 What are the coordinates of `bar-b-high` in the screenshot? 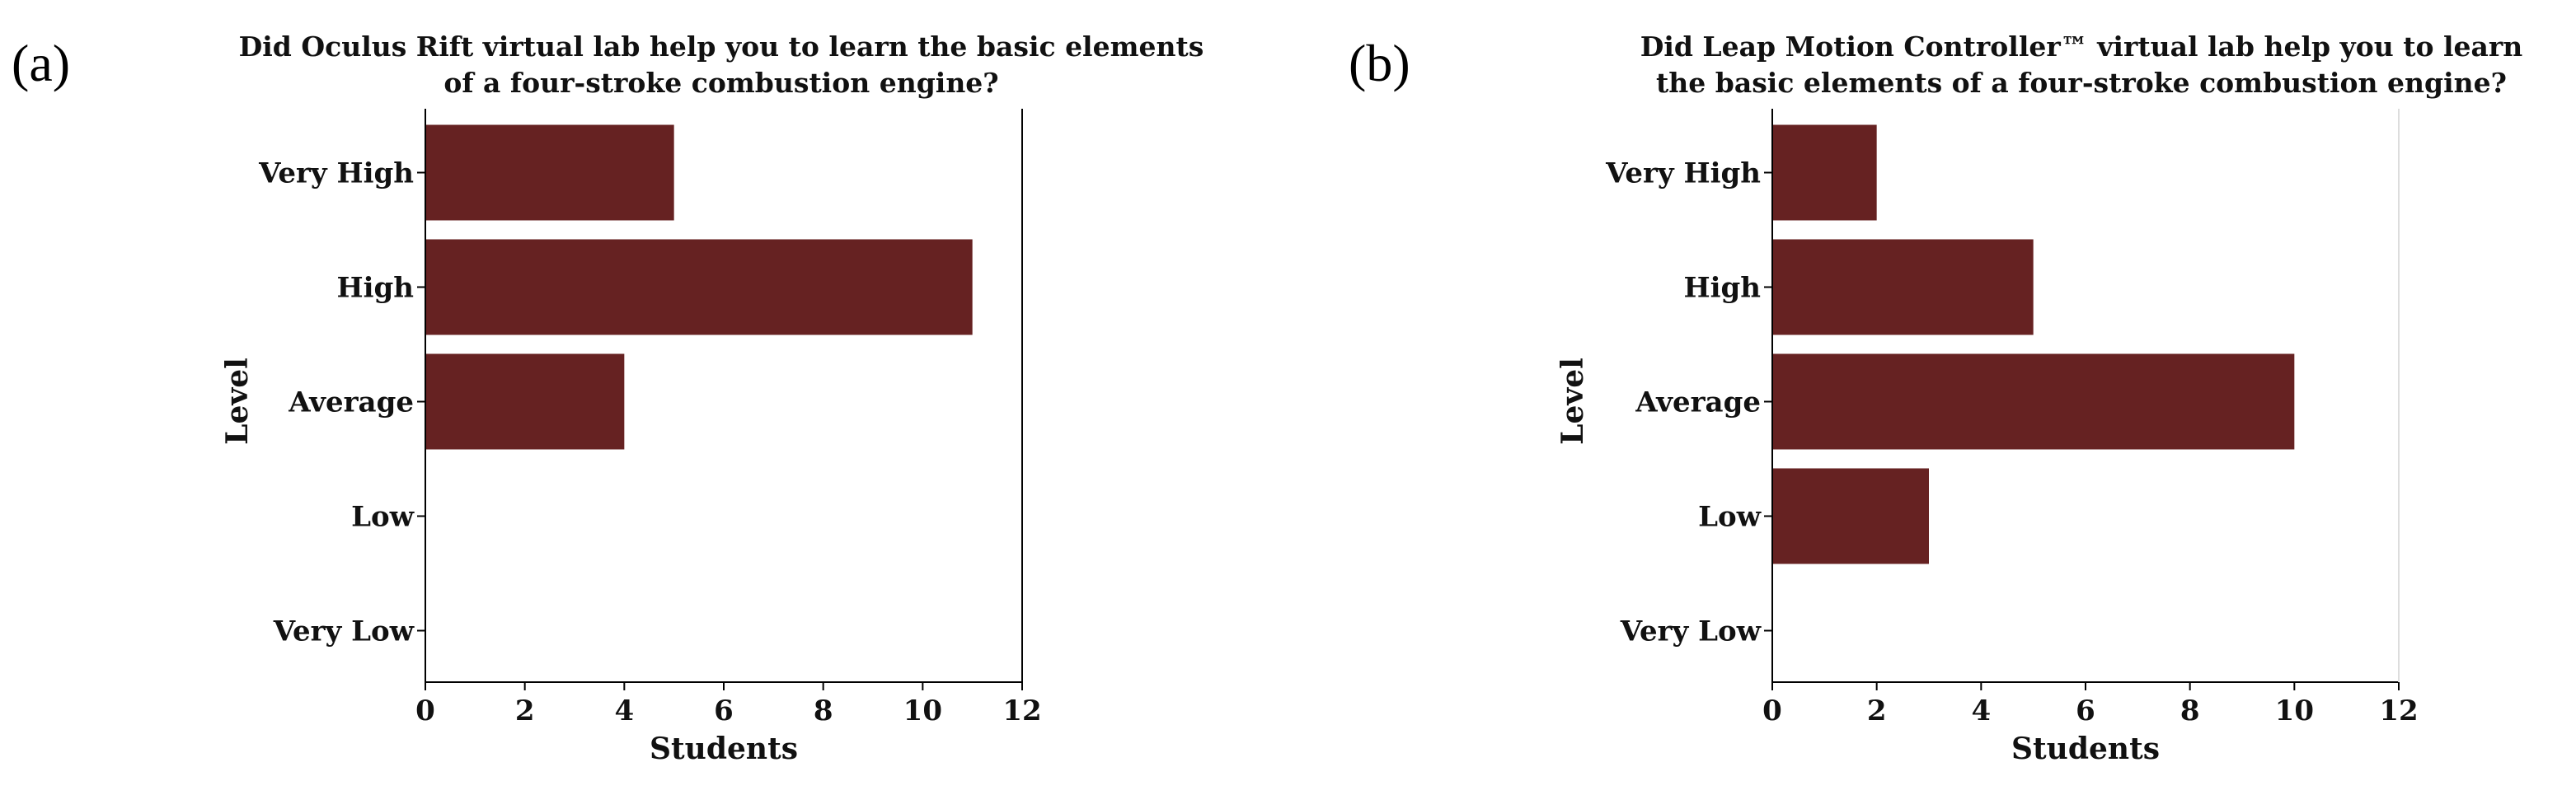 It's located at (1903, 287).